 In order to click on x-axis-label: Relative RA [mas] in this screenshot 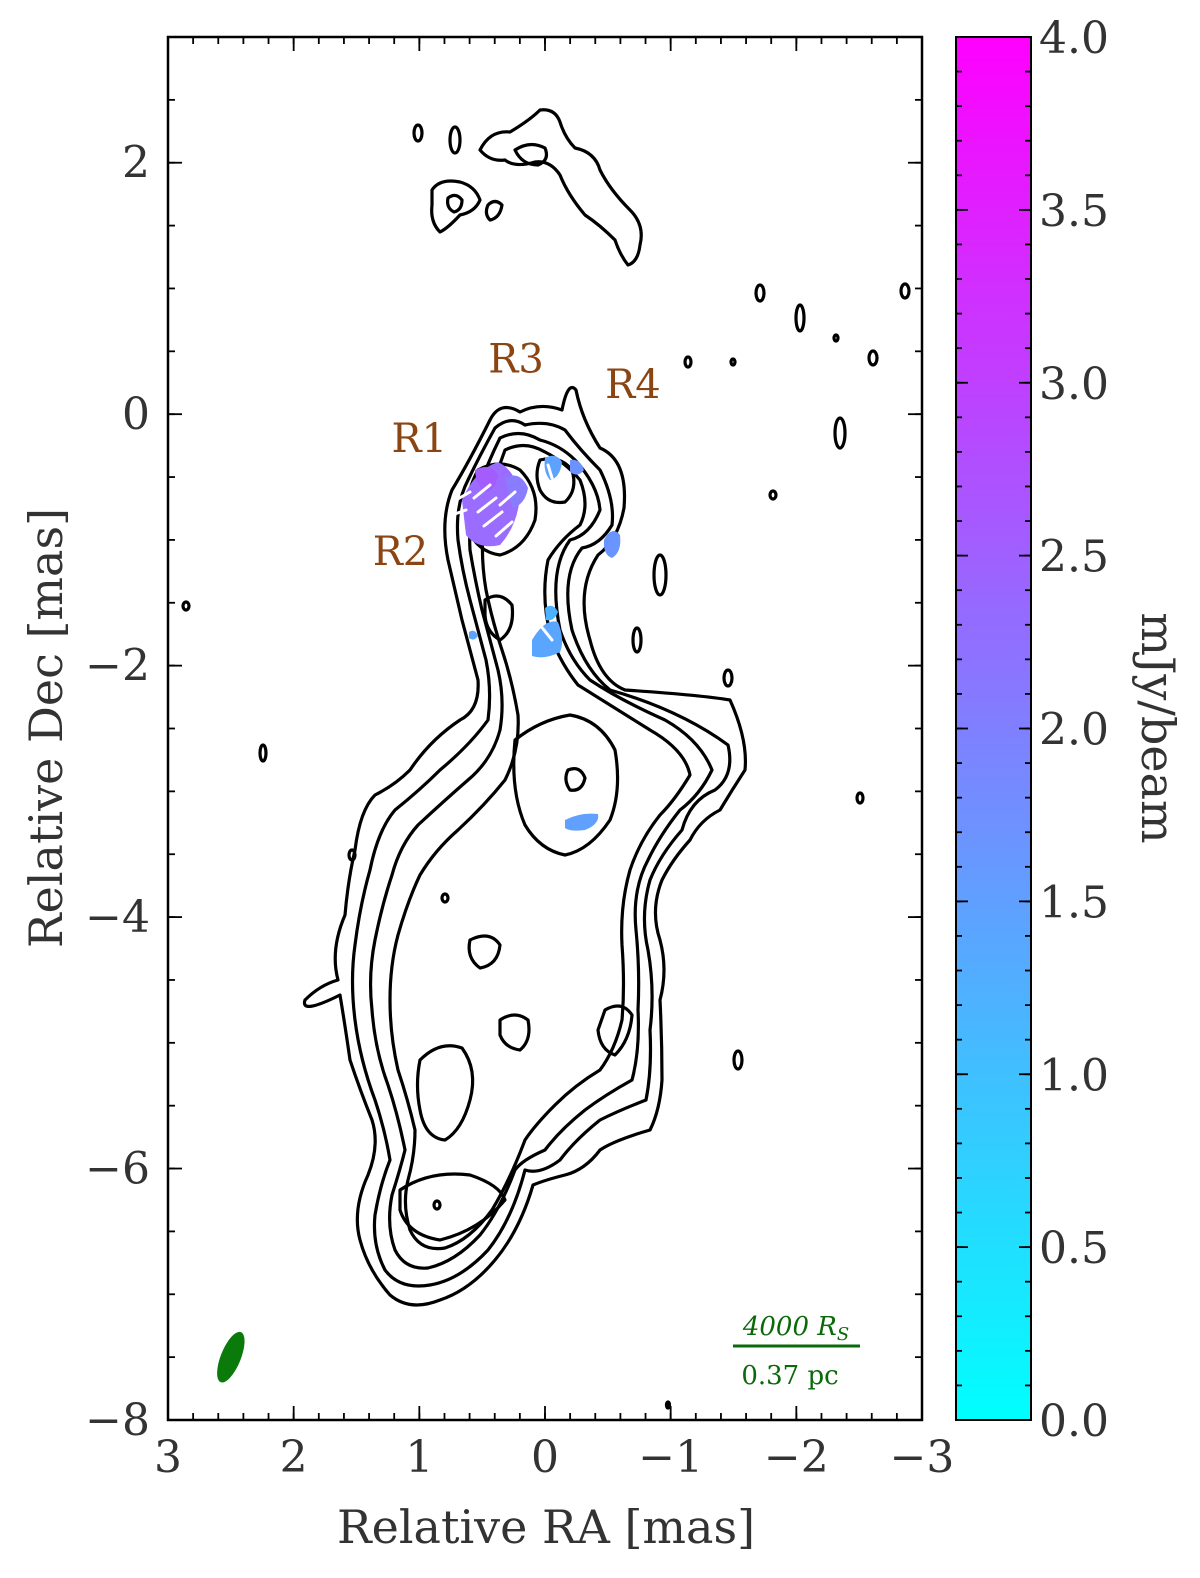, I will do `click(546, 1527)`.